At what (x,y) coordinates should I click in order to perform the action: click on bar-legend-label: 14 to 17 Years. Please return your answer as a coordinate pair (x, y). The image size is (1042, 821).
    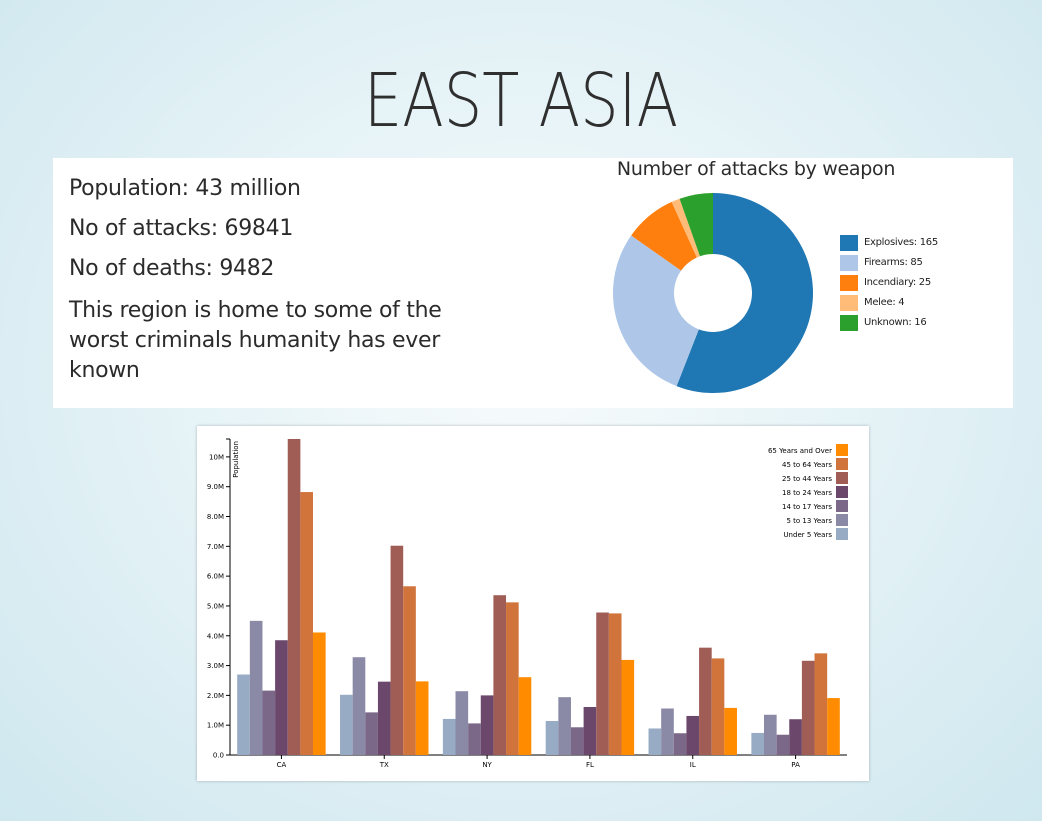
    Looking at the image, I should click on (807, 507).